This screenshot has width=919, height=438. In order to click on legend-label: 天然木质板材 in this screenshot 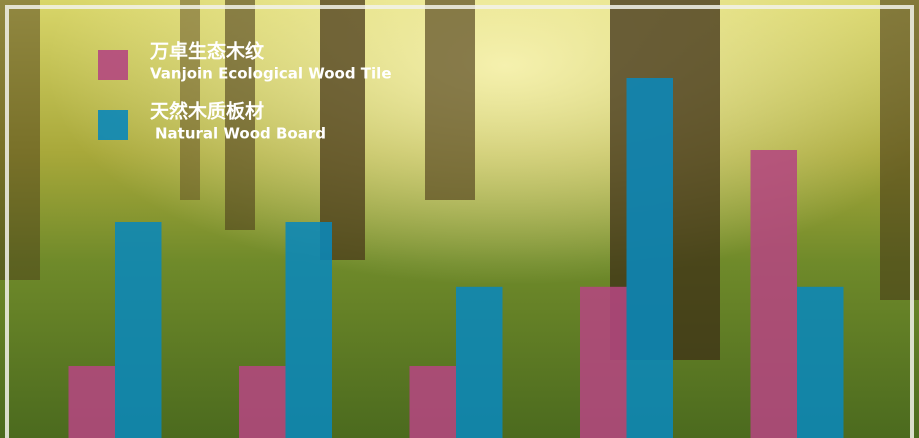, I will do `click(207, 111)`.